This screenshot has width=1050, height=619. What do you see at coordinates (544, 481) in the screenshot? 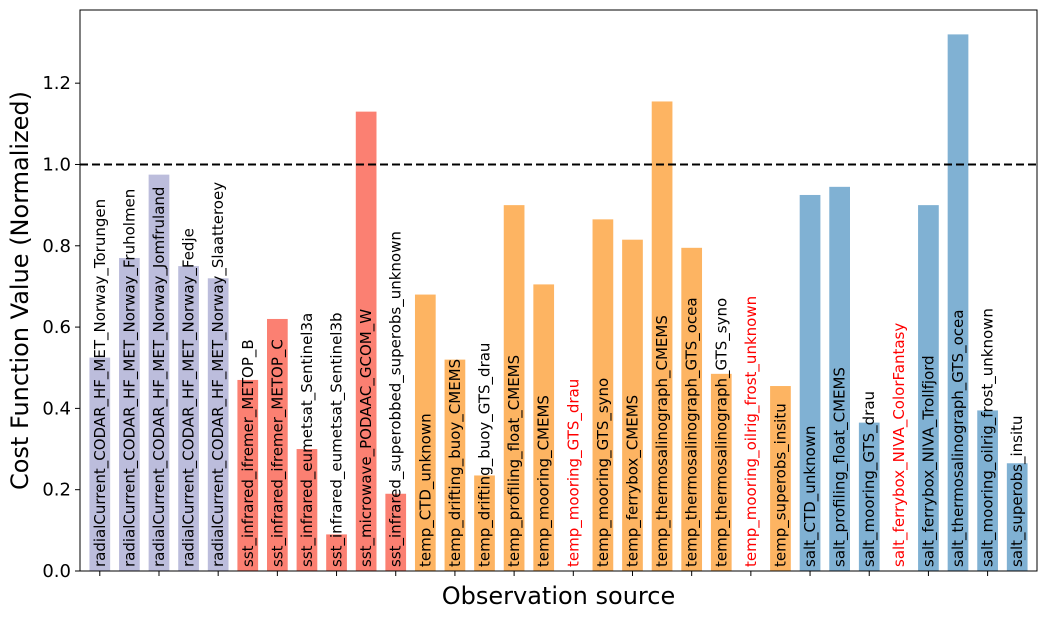
I see `bar-label: temp_mooring_CMEMS` at bounding box center [544, 481].